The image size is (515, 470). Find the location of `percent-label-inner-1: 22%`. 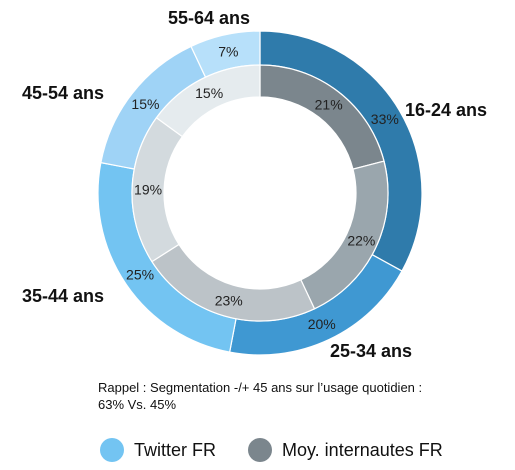

percent-label-inner-1: 22% is located at coordinates (361, 241).